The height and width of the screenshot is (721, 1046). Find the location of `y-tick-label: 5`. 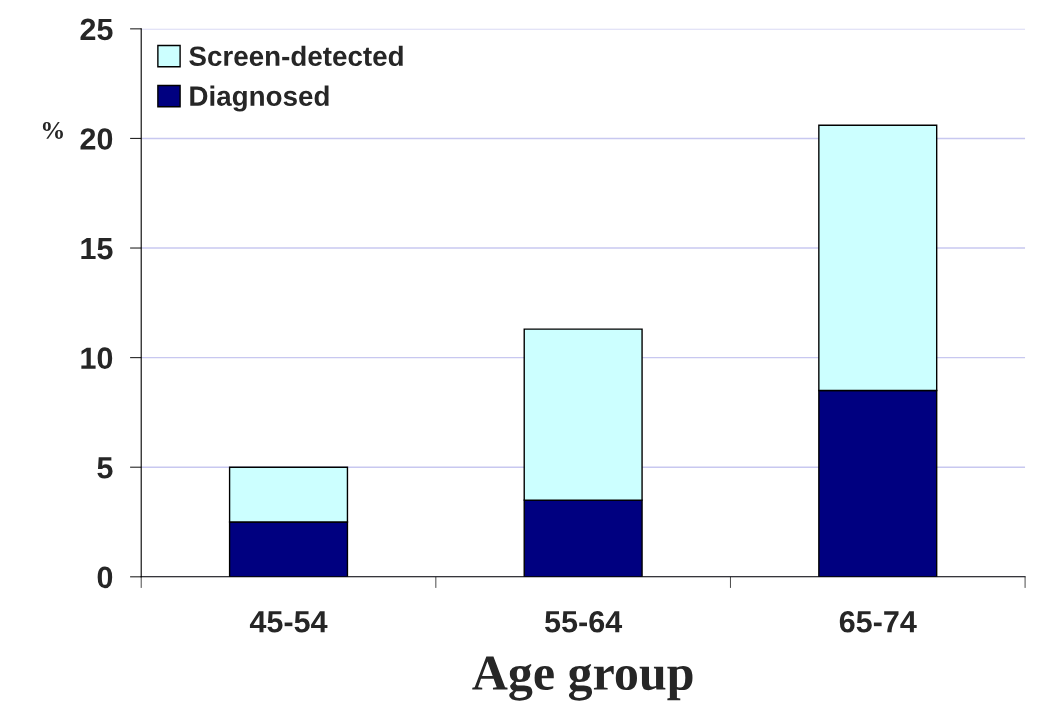

y-tick-label: 5 is located at coordinates (105, 468).